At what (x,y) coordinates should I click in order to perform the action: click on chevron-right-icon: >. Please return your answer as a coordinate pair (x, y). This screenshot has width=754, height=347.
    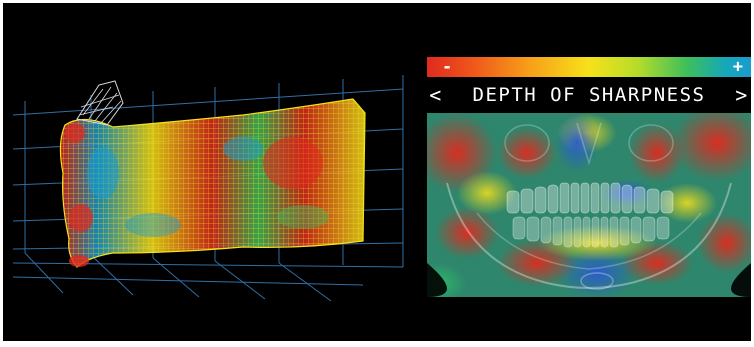
    Looking at the image, I should click on (742, 95).